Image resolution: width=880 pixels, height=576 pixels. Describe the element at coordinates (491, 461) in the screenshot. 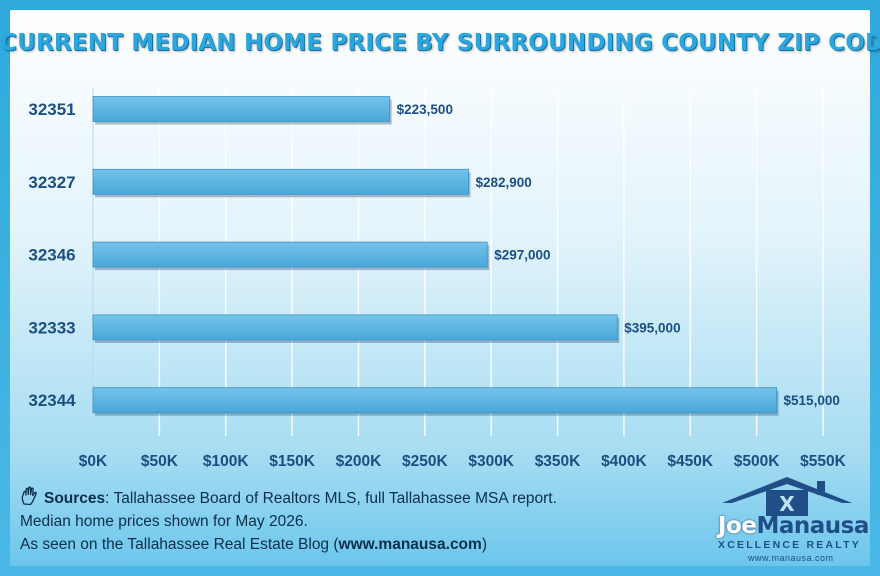

I see `x-tick-label: $300K` at that location.